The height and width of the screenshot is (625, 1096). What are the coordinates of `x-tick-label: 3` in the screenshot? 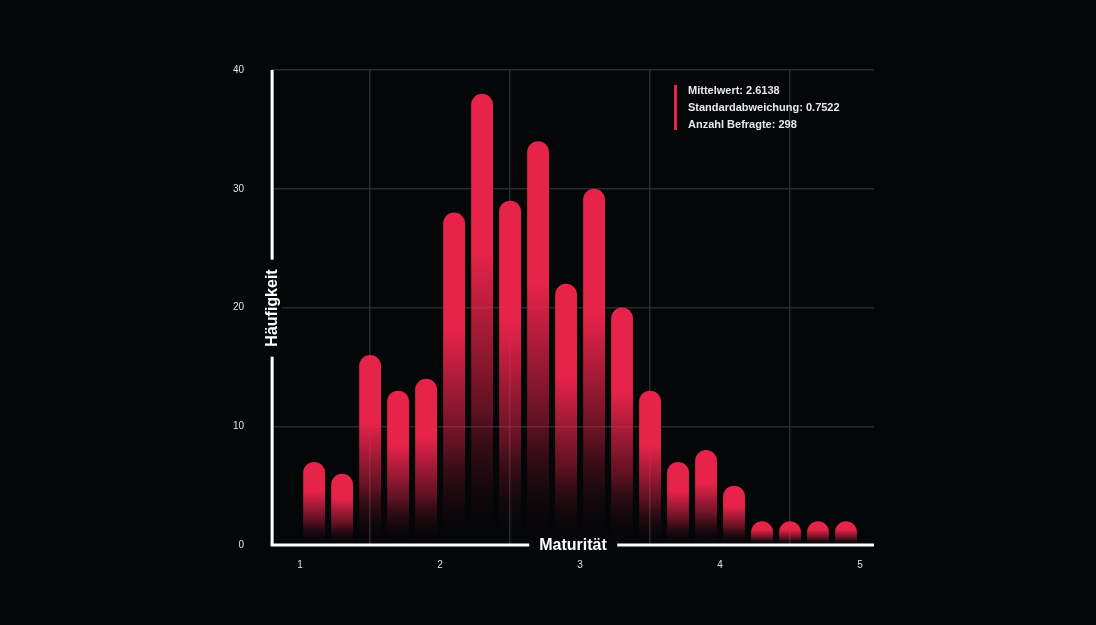 It's located at (580, 564).